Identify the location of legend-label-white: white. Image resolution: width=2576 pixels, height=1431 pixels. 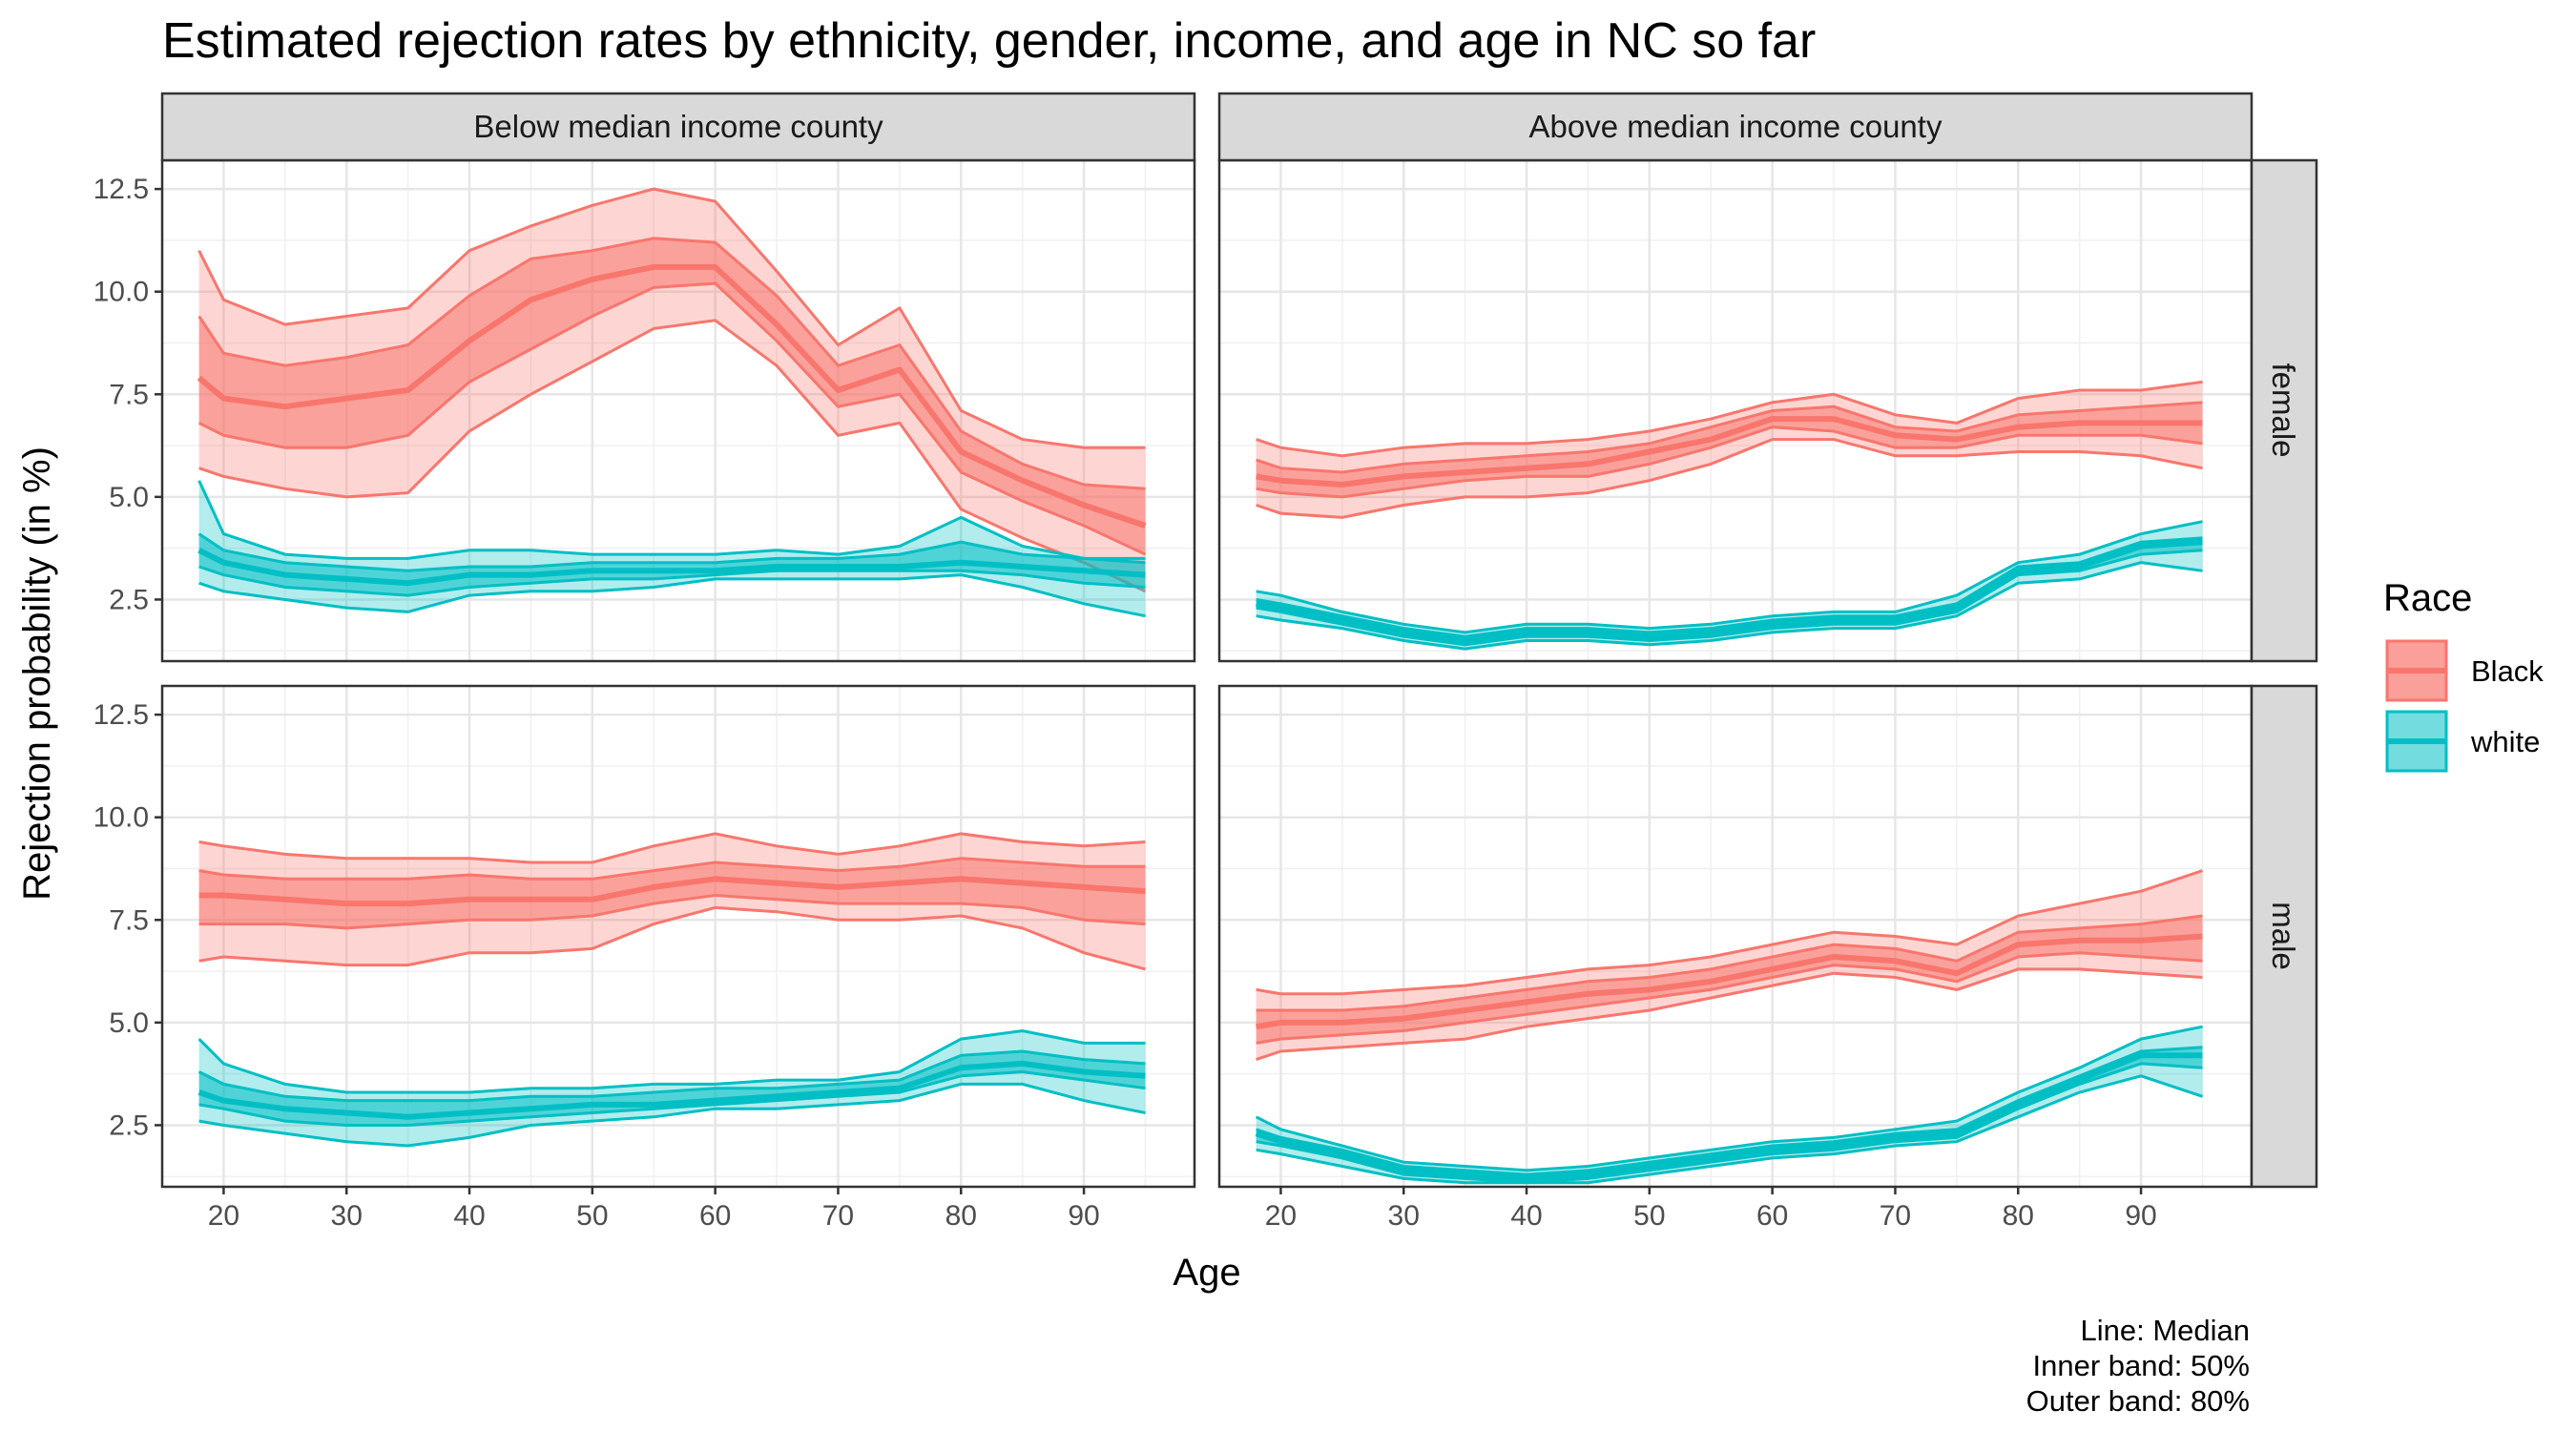
(2505, 741).